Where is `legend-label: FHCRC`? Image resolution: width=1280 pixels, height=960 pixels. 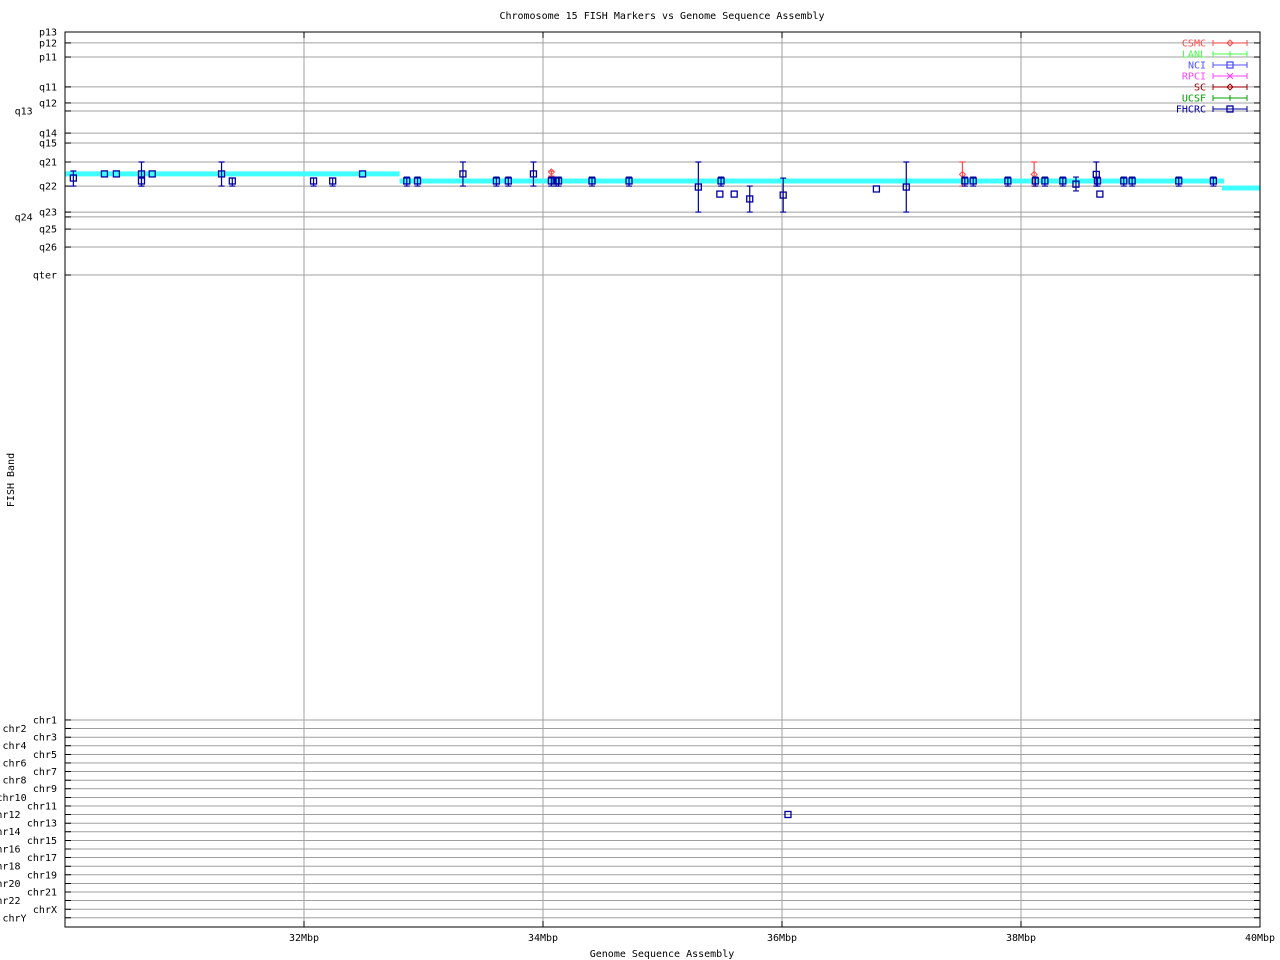
legend-label: FHCRC is located at coordinates (1191, 110).